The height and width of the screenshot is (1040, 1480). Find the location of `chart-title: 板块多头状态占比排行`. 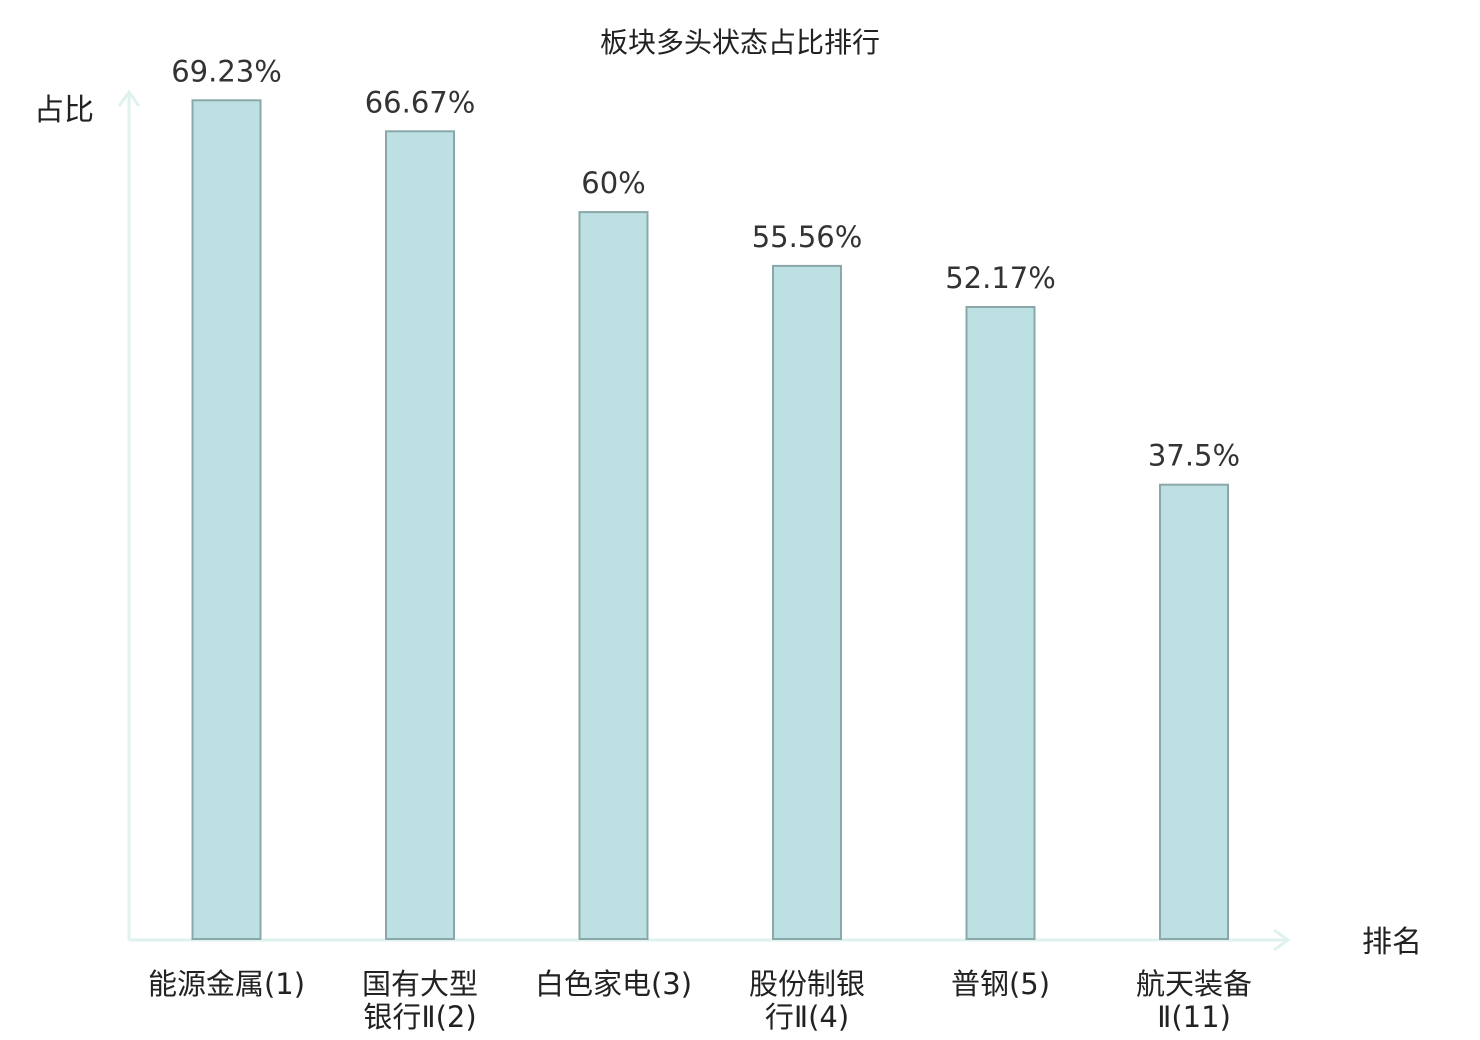

chart-title: 板块多头状态占比排行 is located at coordinates (740, 42).